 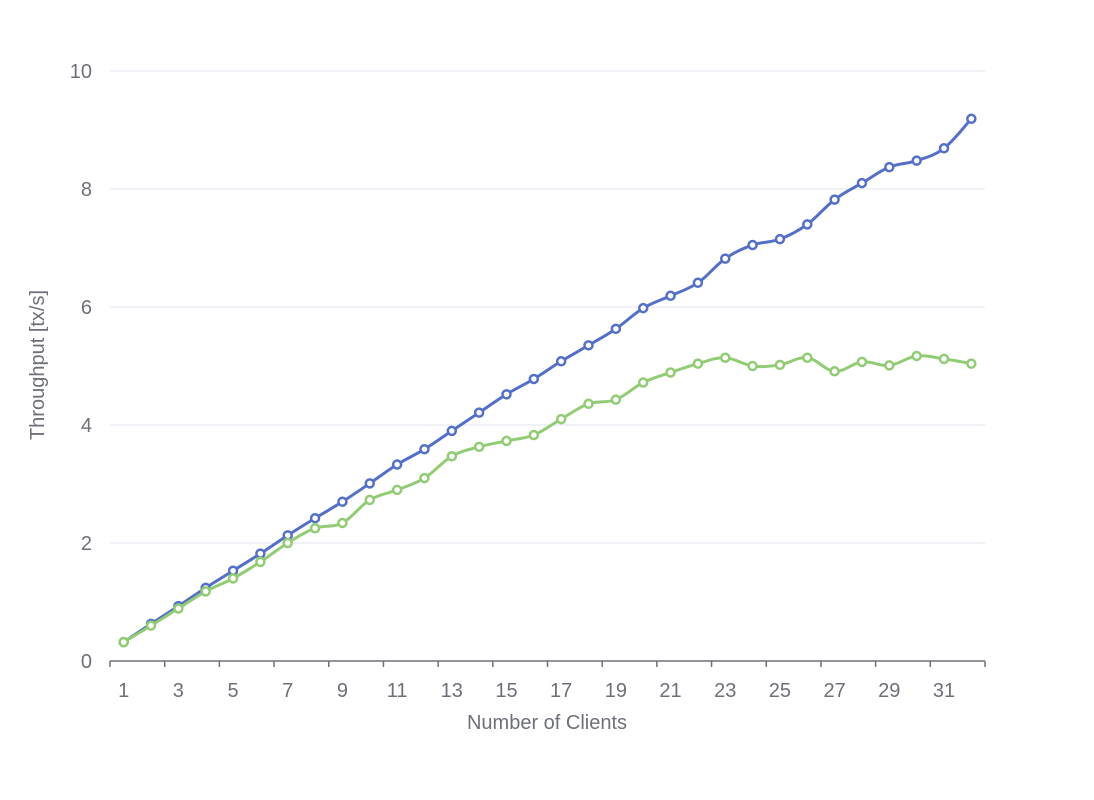 I want to click on x-tick-label: 13, so click(x=452, y=691).